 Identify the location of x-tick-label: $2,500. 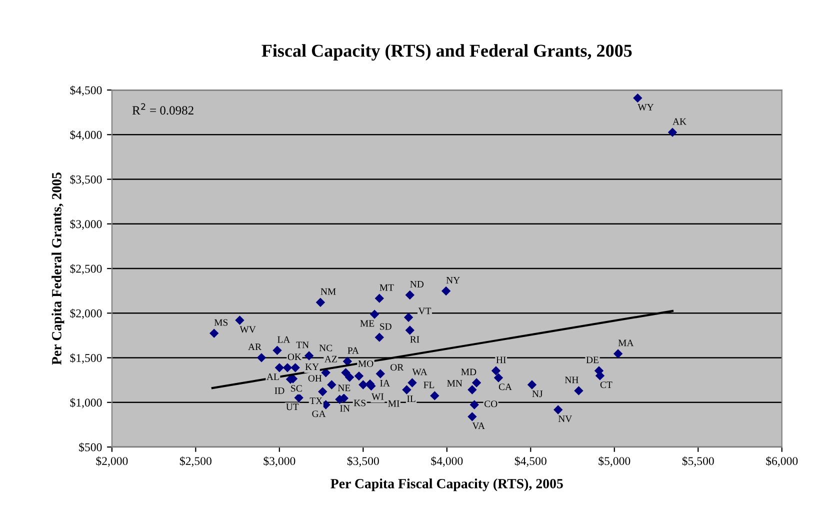
(196, 461).